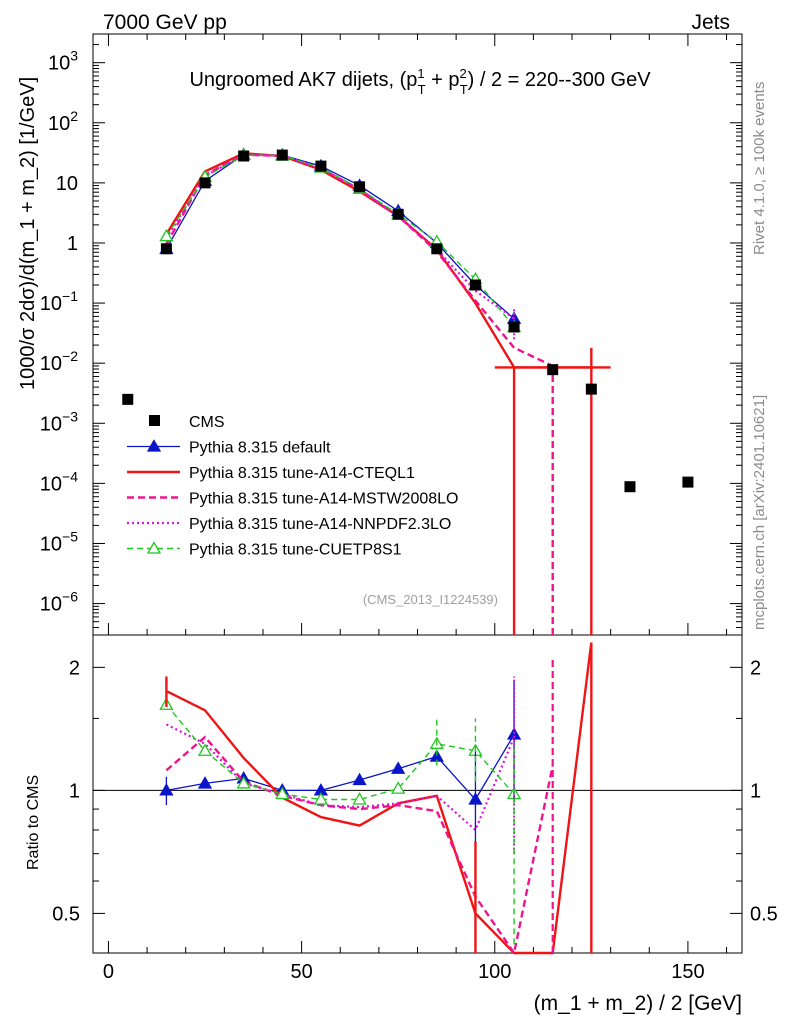 The width and height of the screenshot is (786, 1024). Describe the element at coordinates (638, 1003) in the screenshot. I see `x-axis-label: (m_1 + m_2) / 2 [GeV]` at that location.